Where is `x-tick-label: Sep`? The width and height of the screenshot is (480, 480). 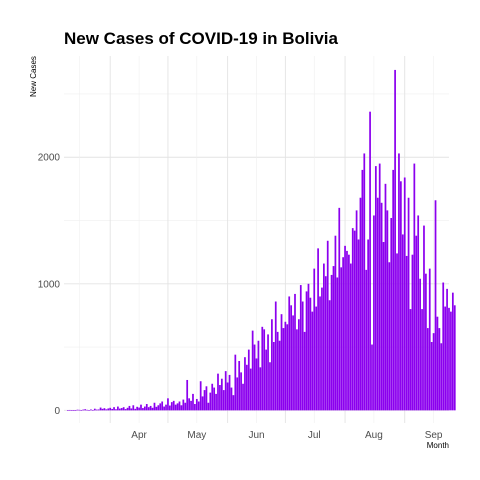 x-tick-label: Sep is located at coordinates (434, 435).